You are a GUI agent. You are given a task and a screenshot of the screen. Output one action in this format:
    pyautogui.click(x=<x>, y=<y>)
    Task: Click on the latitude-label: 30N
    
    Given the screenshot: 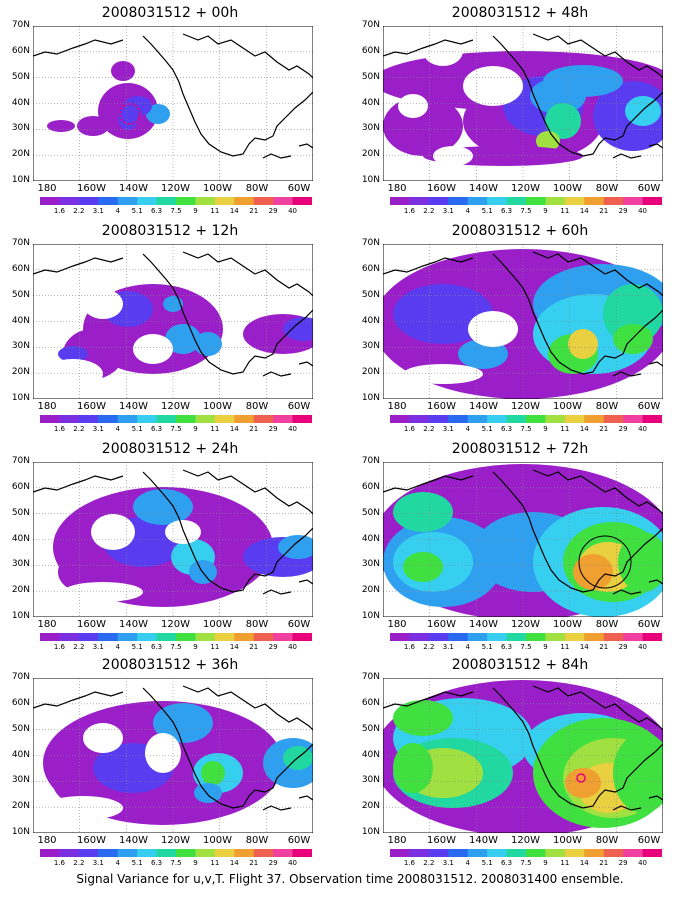 What is the action you would take?
    pyautogui.click(x=370, y=128)
    